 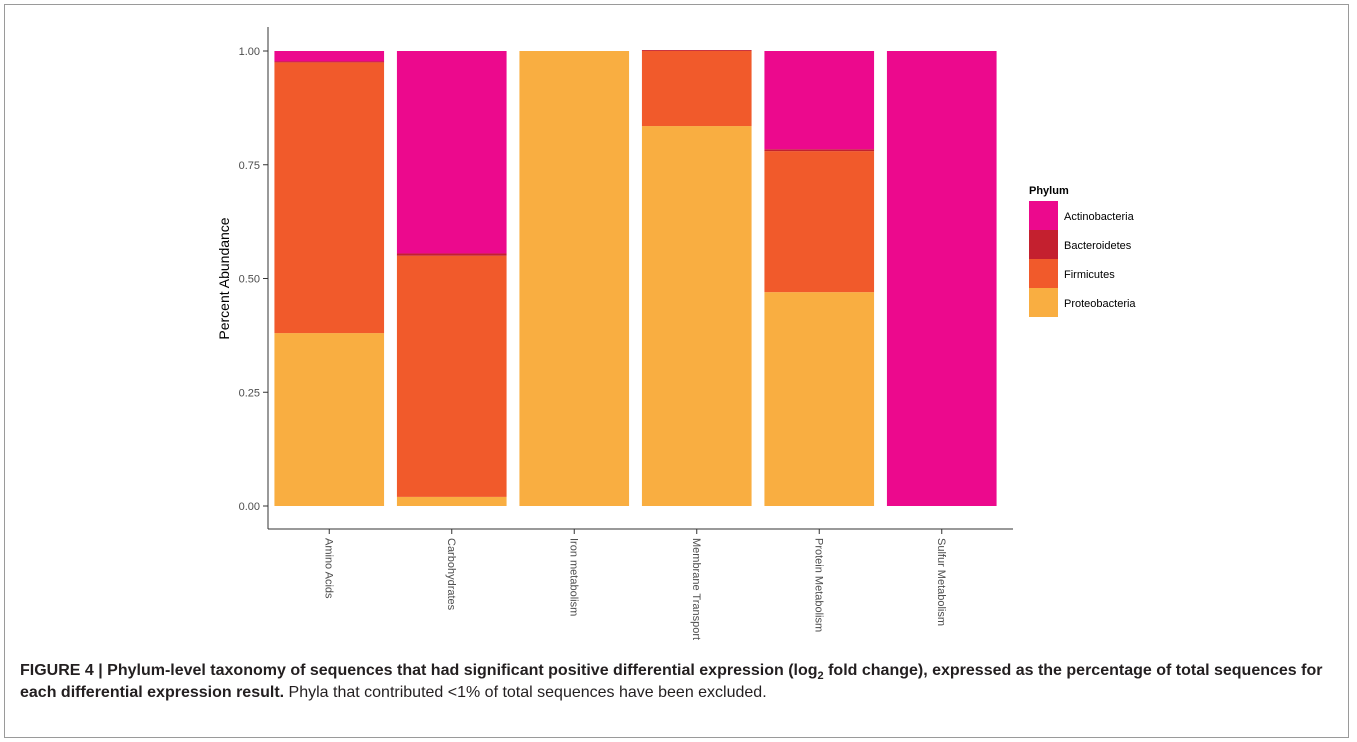 What do you see at coordinates (819, 222) in the screenshot?
I see `bar-protein-metabolism-firmicutes` at bounding box center [819, 222].